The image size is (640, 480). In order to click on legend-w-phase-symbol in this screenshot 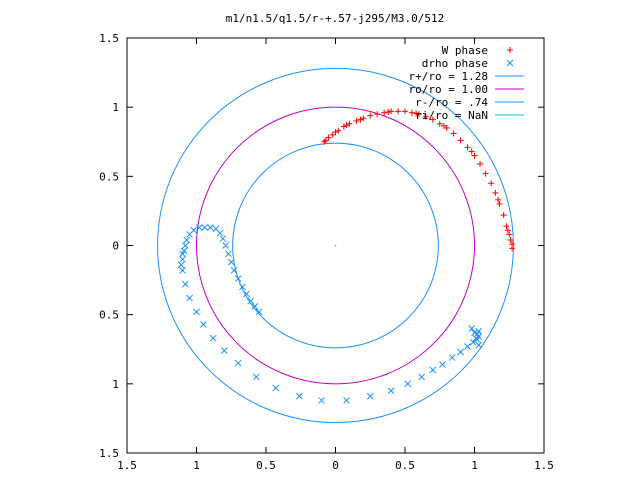, I will do `click(510, 50)`.